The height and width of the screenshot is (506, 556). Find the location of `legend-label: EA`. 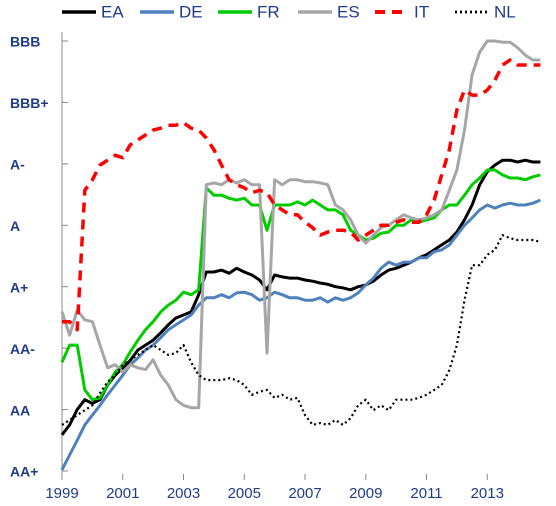

legend-label: EA is located at coordinates (112, 11).